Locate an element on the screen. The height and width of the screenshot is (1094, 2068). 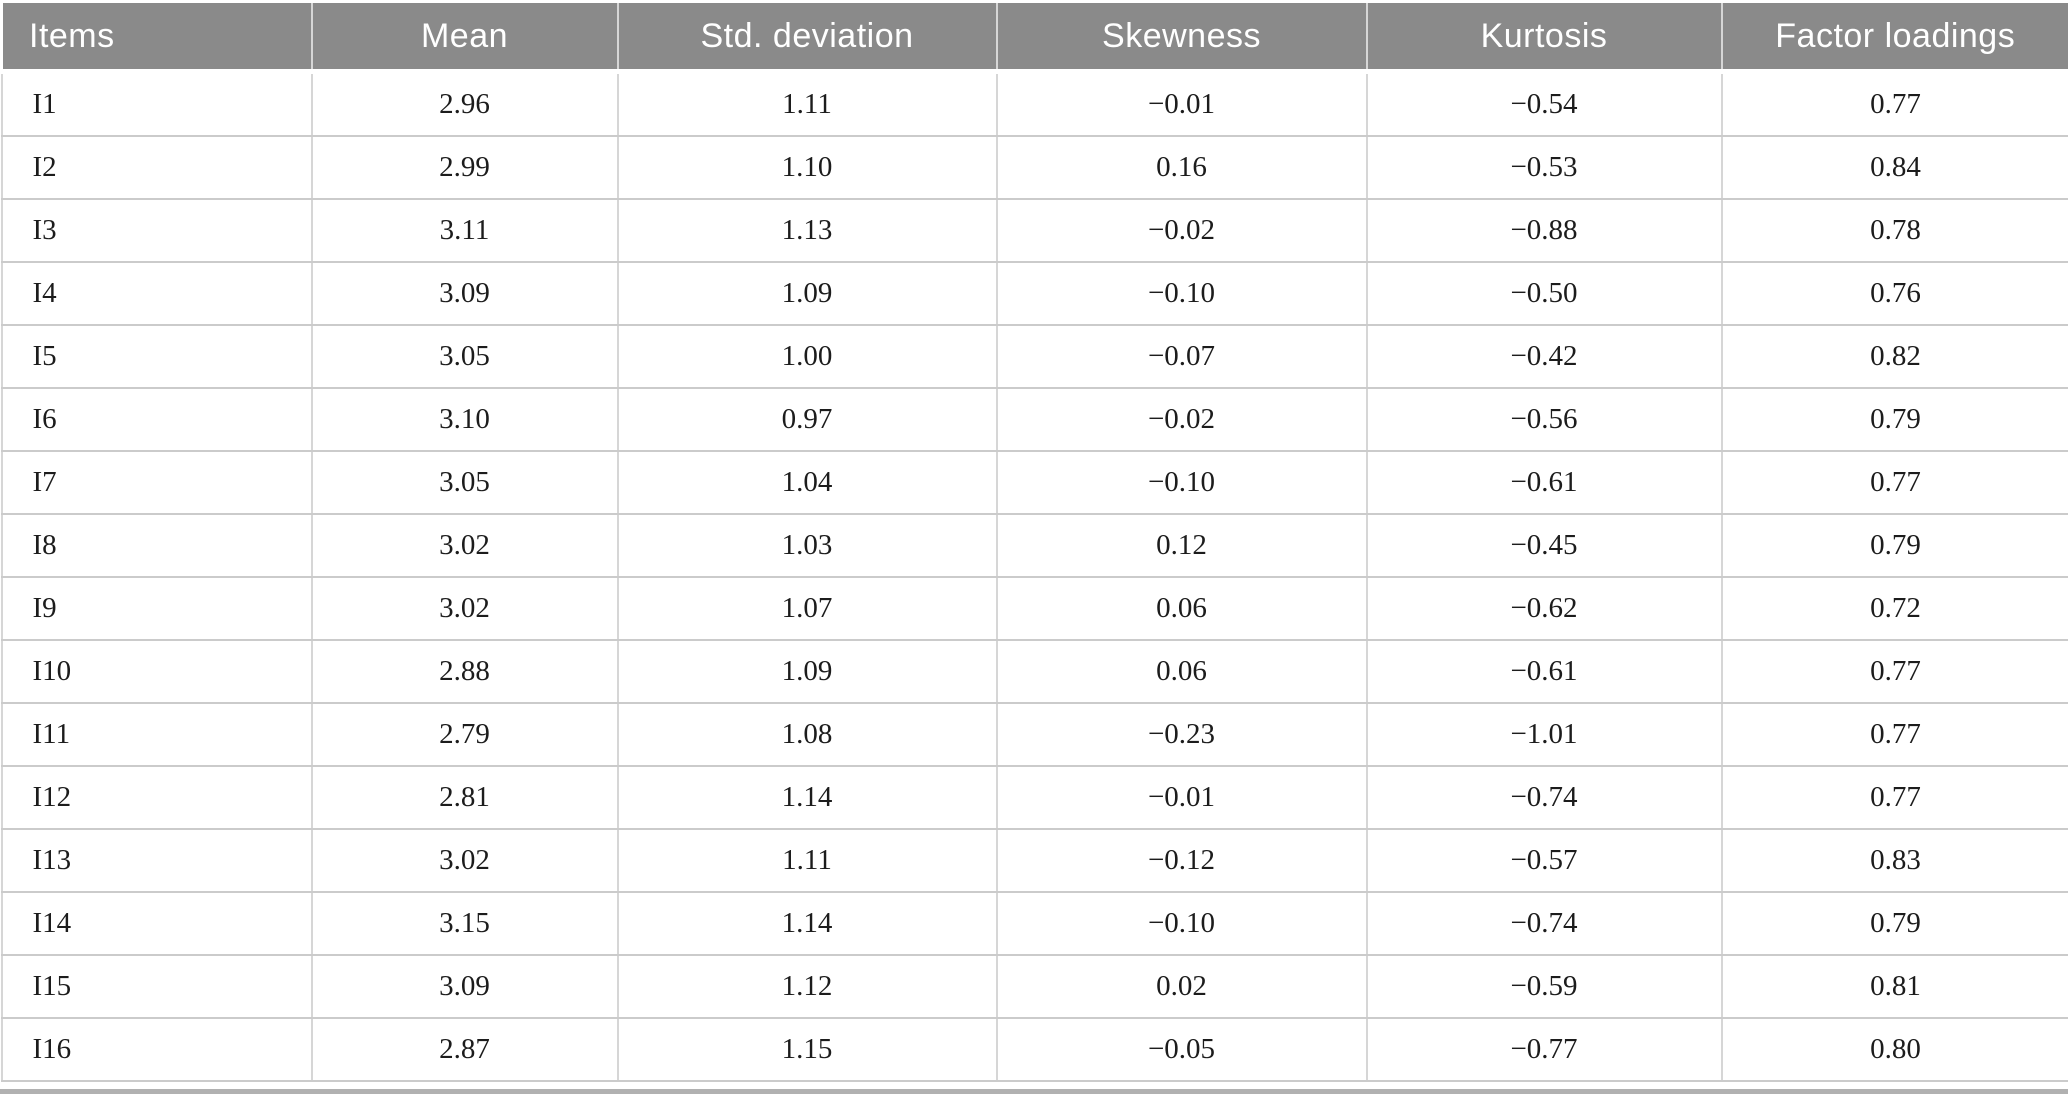
value-cell: −0.54 is located at coordinates (1544, 104).